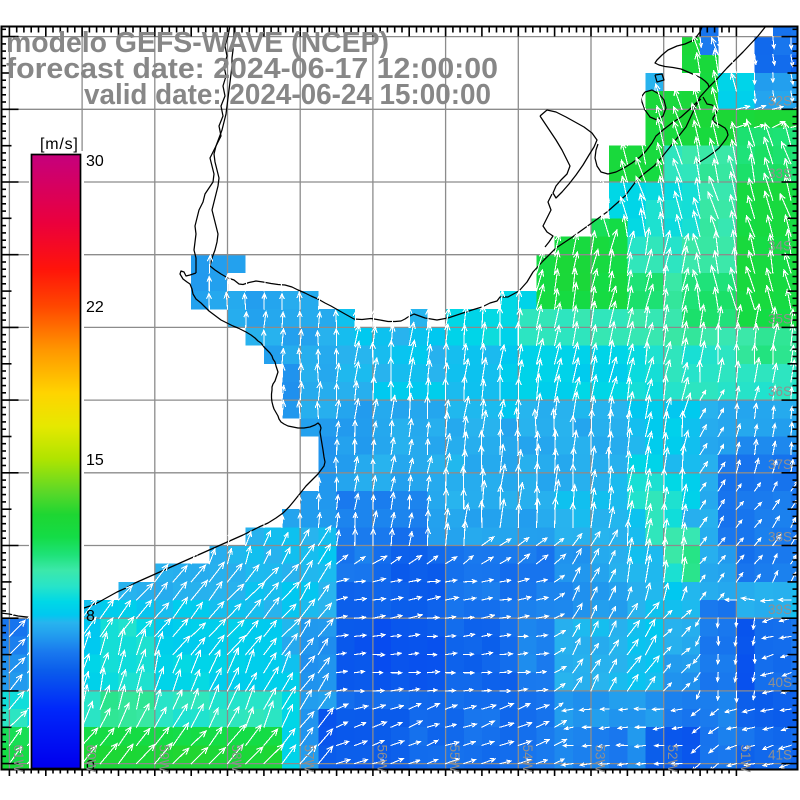  Describe the element at coordinates (780, 755) in the screenshot. I see `svg-text: 41S` at that location.